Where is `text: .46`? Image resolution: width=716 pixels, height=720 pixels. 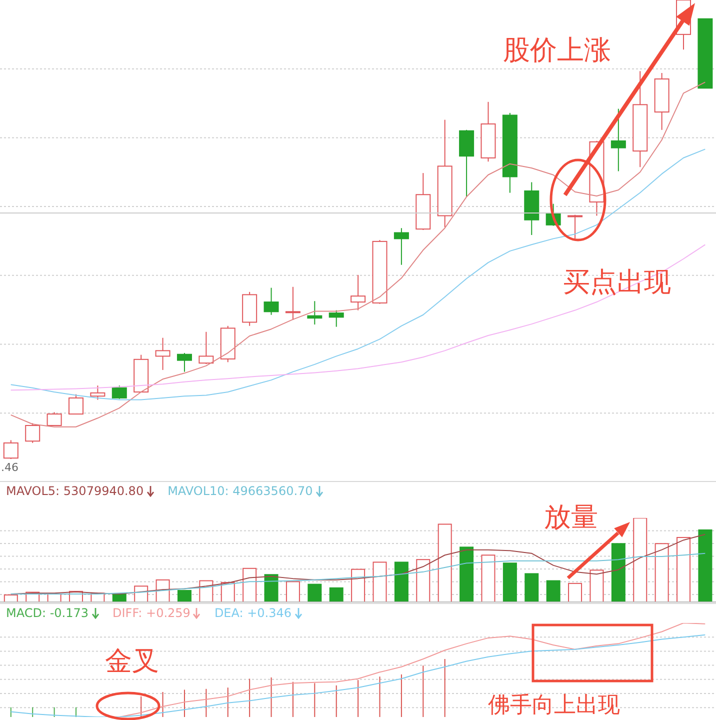
text: .46 is located at coordinates (9, 467).